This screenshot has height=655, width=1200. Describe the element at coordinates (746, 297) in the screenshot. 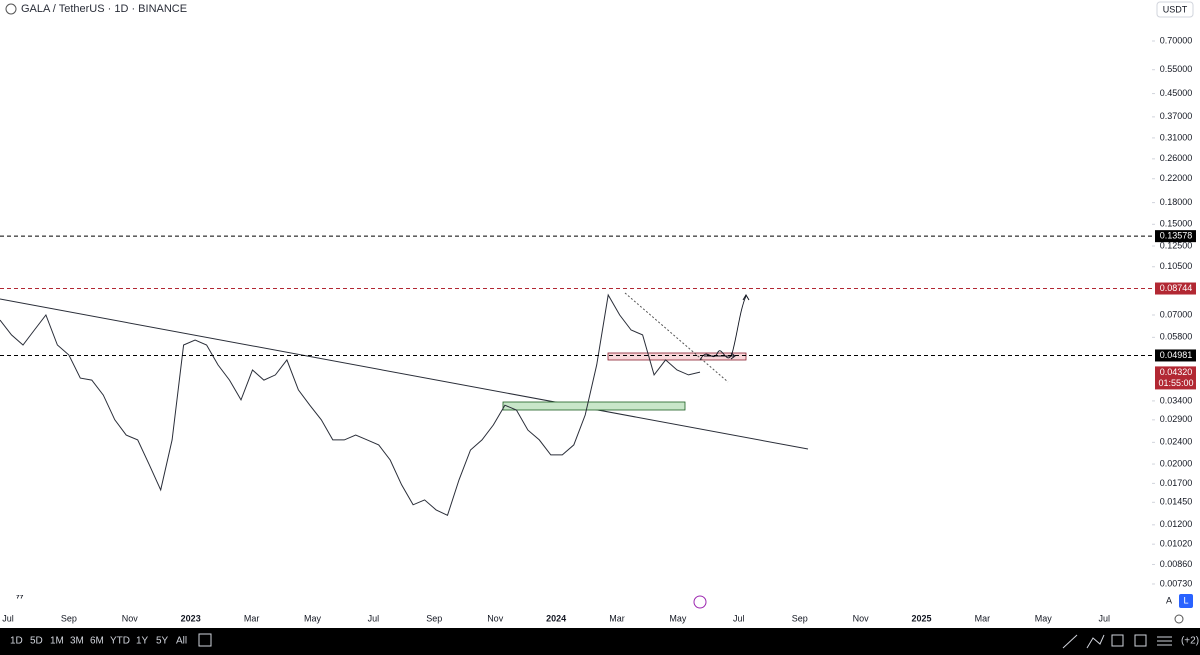

I see `arrow-head` at that location.